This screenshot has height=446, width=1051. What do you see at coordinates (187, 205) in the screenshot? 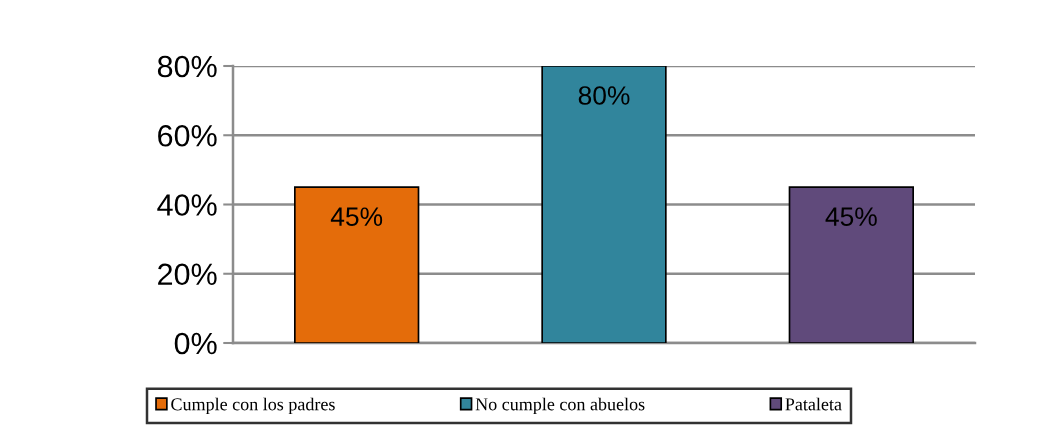
I see `y-tick-label: 40%` at bounding box center [187, 205].